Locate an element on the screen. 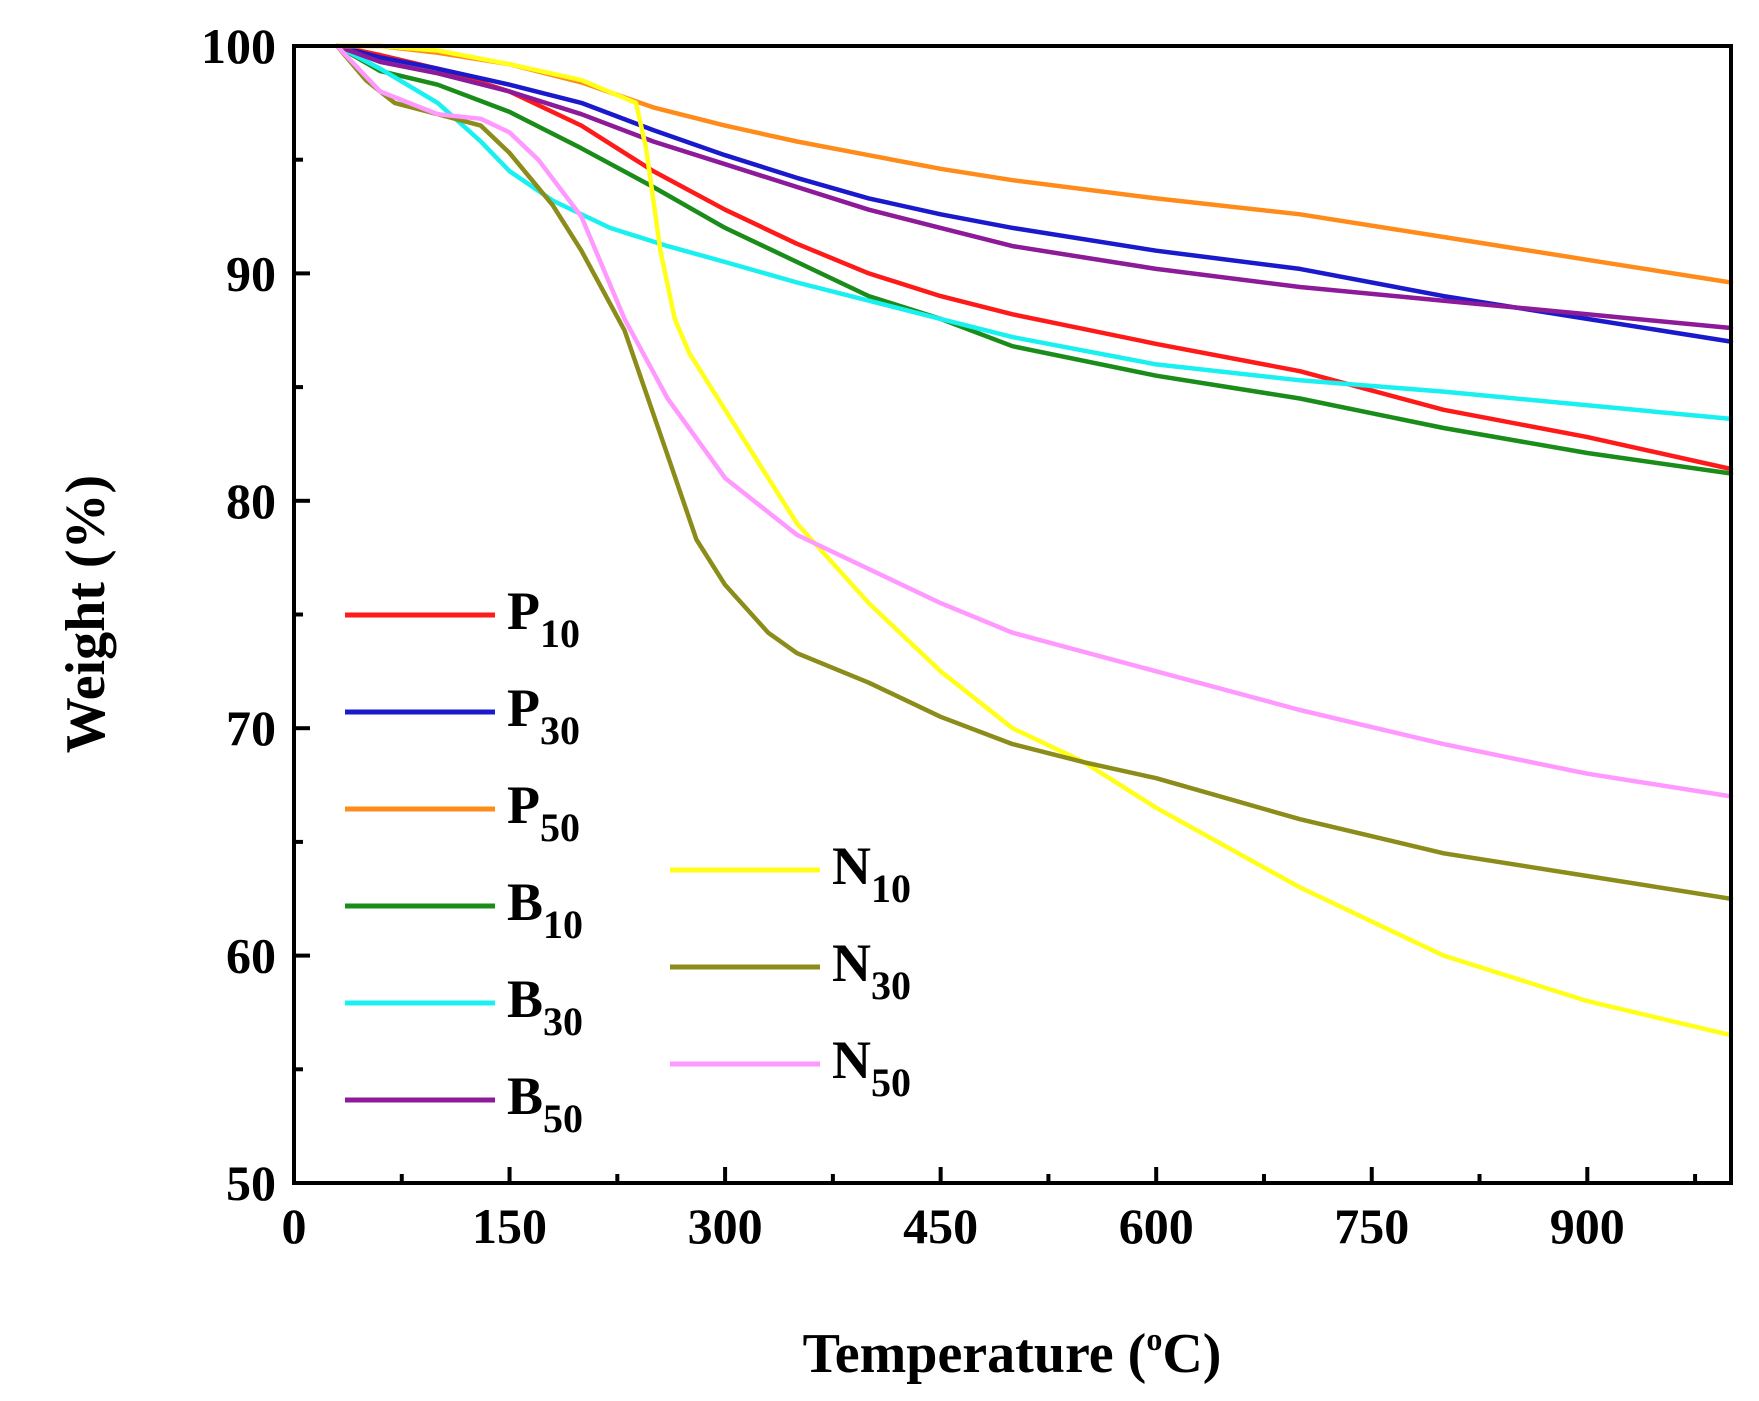 This screenshot has width=1759, height=1401. y-tick-label: 50 is located at coordinates (251, 1183).